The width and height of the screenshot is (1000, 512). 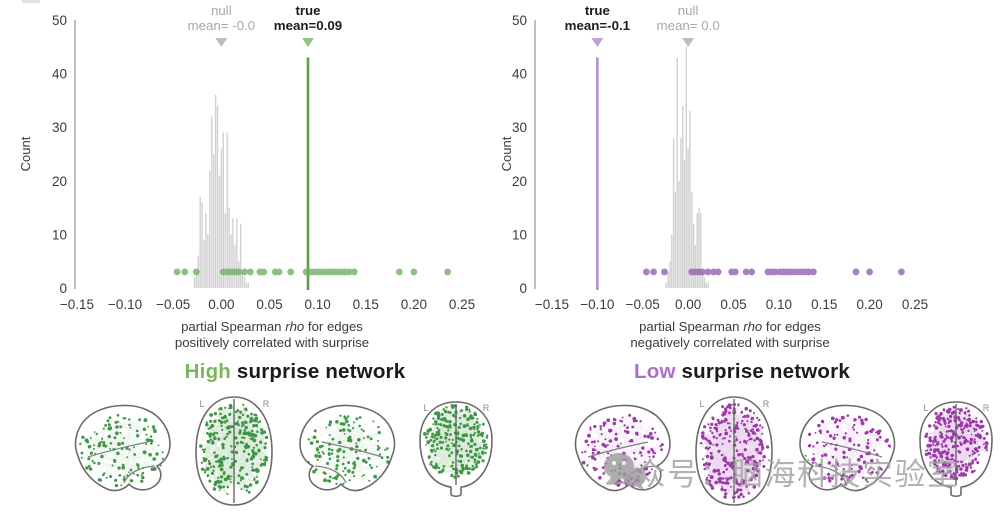 What do you see at coordinates (125, 304) in the screenshot?
I see `x-tick-label: −0.10` at bounding box center [125, 304].